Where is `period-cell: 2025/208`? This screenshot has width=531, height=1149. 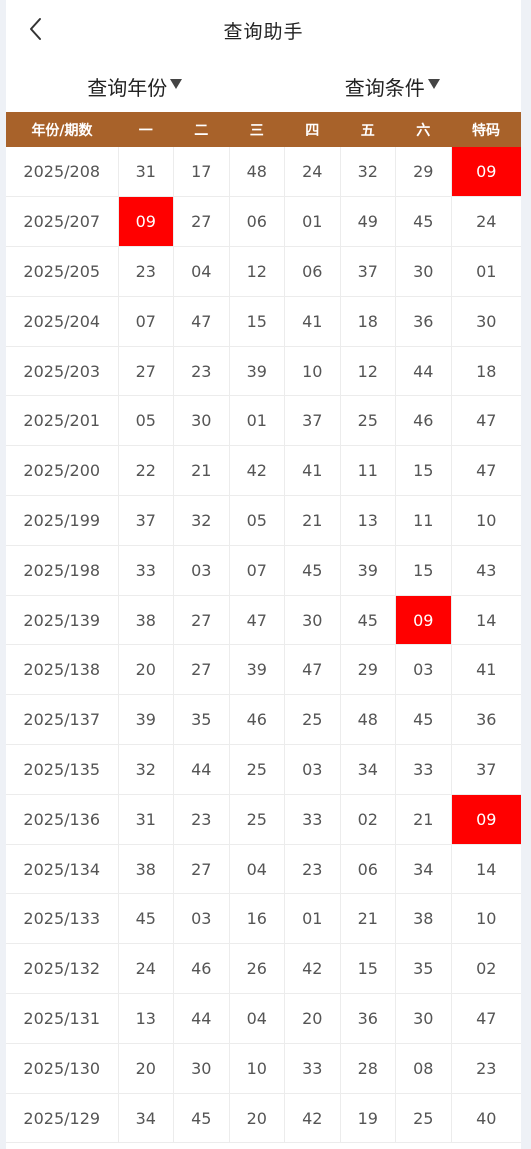 period-cell: 2025/208 is located at coordinates (62, 172).